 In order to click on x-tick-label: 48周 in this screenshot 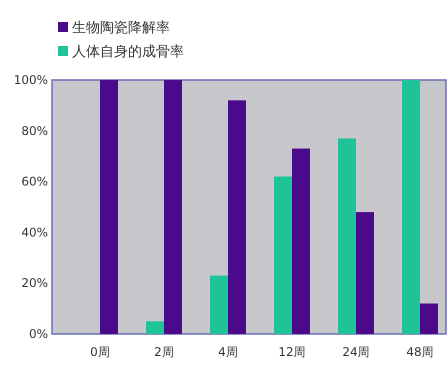, I will do `click(420, 352)`.